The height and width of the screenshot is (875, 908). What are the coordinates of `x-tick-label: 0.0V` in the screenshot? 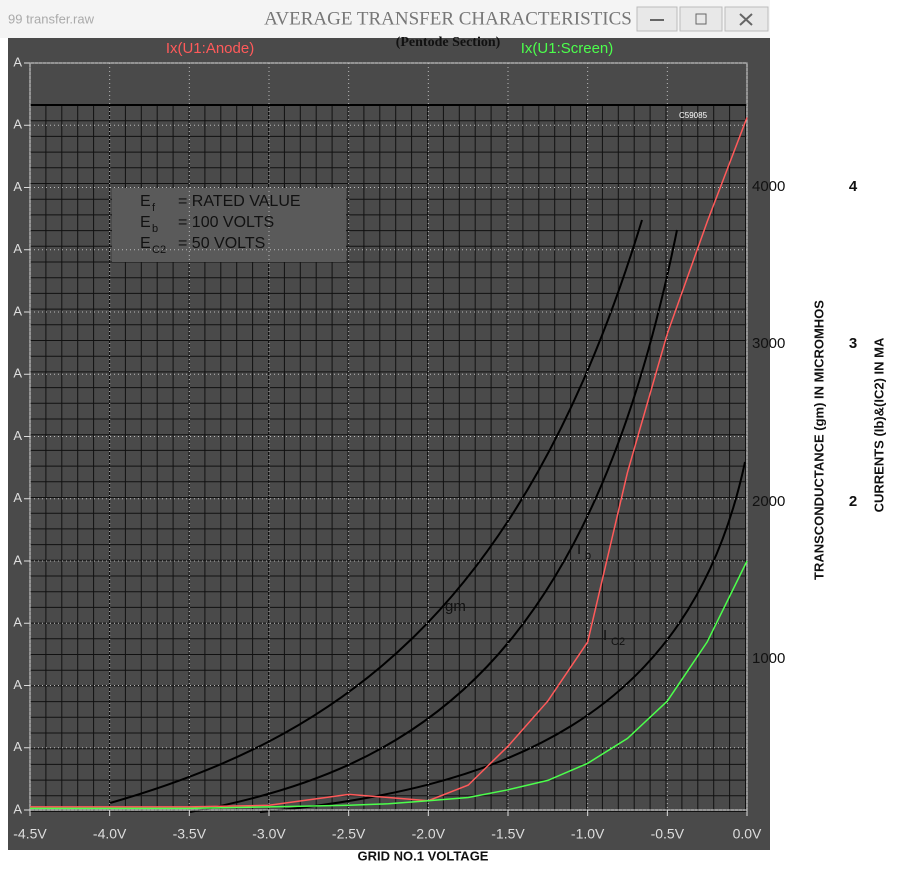 It's located at (747, 834).